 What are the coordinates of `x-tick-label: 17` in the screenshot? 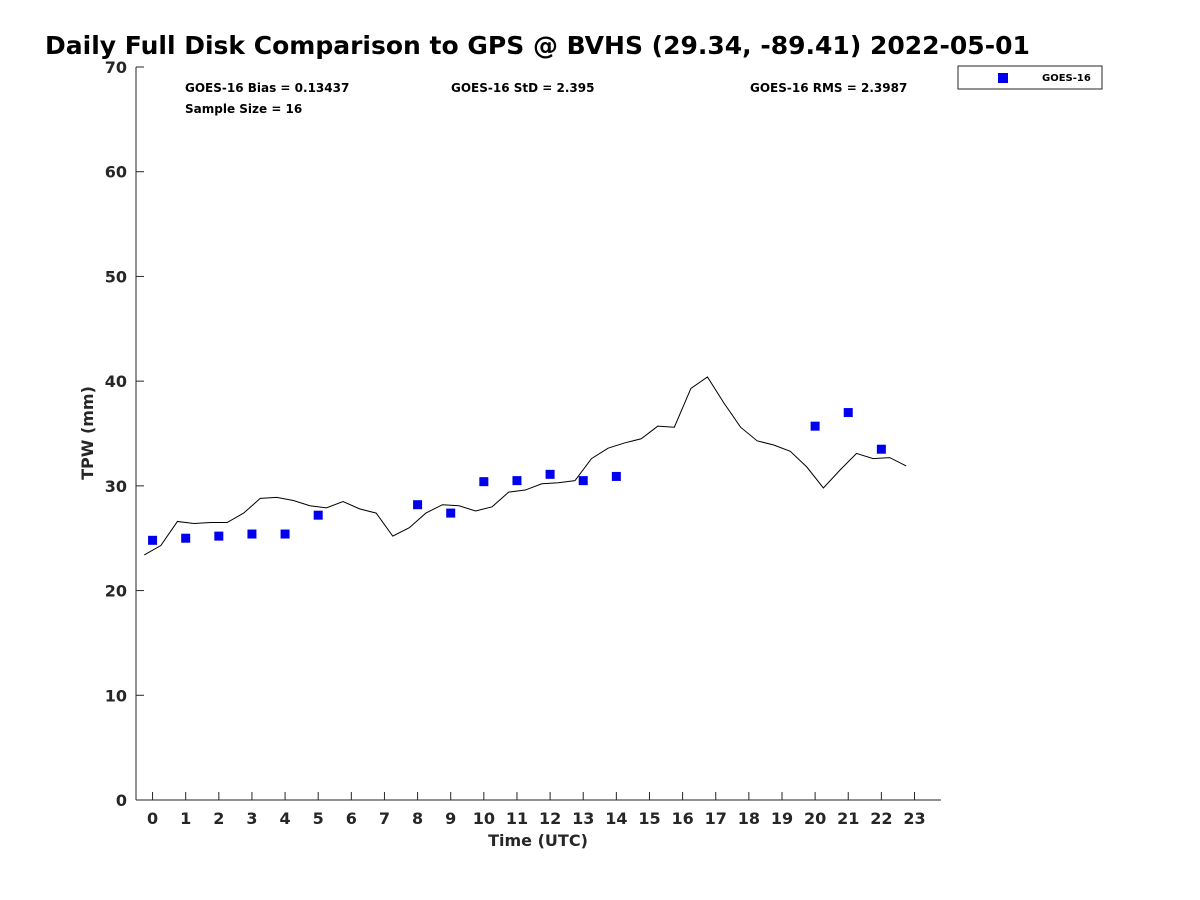 It's located at (716, 818).